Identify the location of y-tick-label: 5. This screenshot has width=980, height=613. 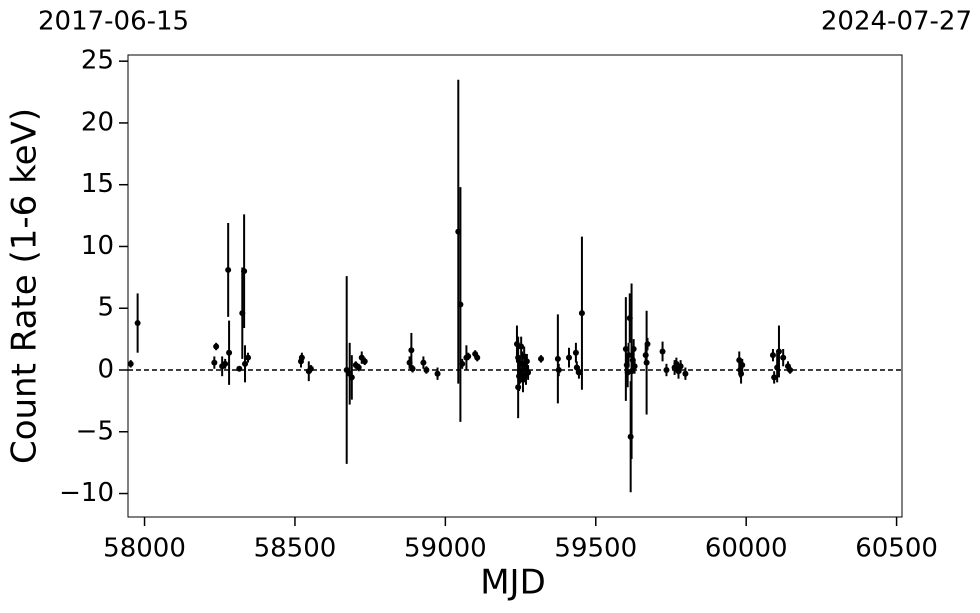
(105, 308).